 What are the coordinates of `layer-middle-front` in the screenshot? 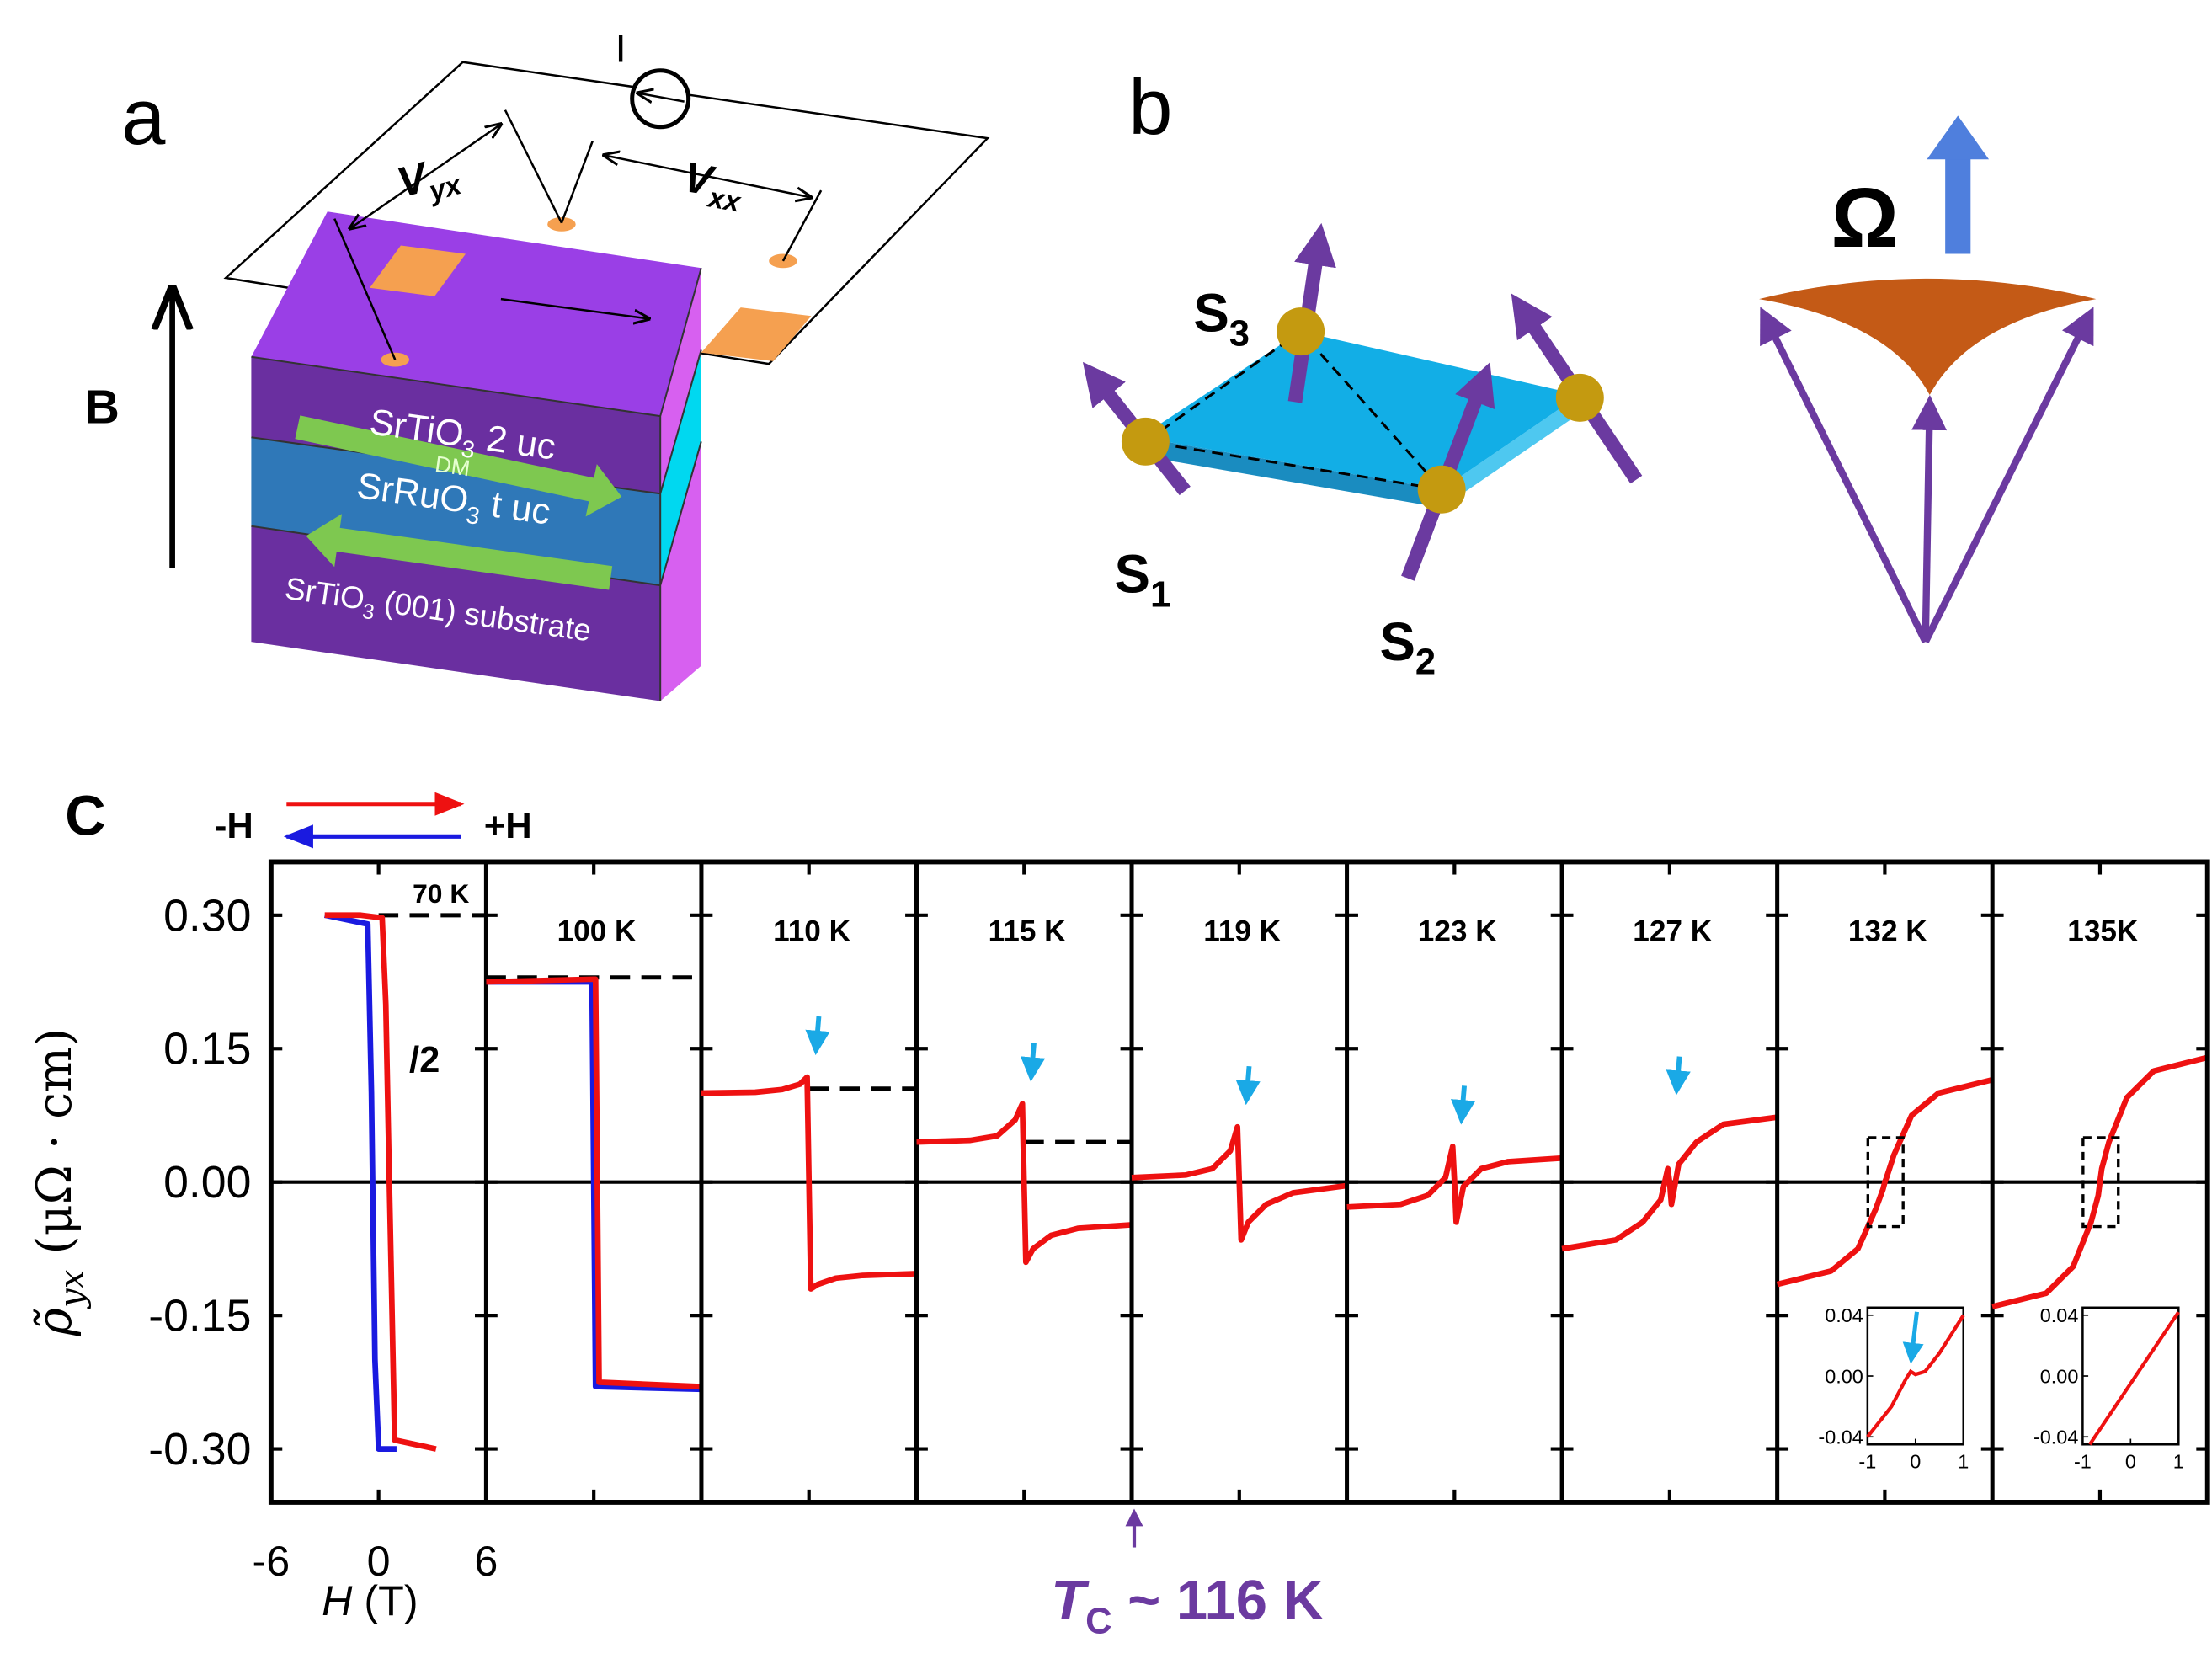 It's located at (456, 511).